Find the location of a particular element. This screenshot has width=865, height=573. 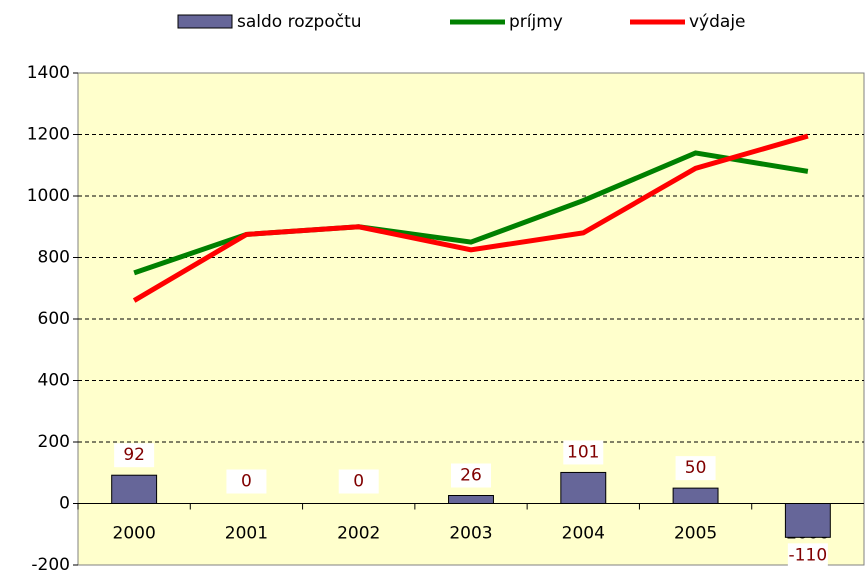

y-tick-label: 400 is located at coordinates (54, 381).